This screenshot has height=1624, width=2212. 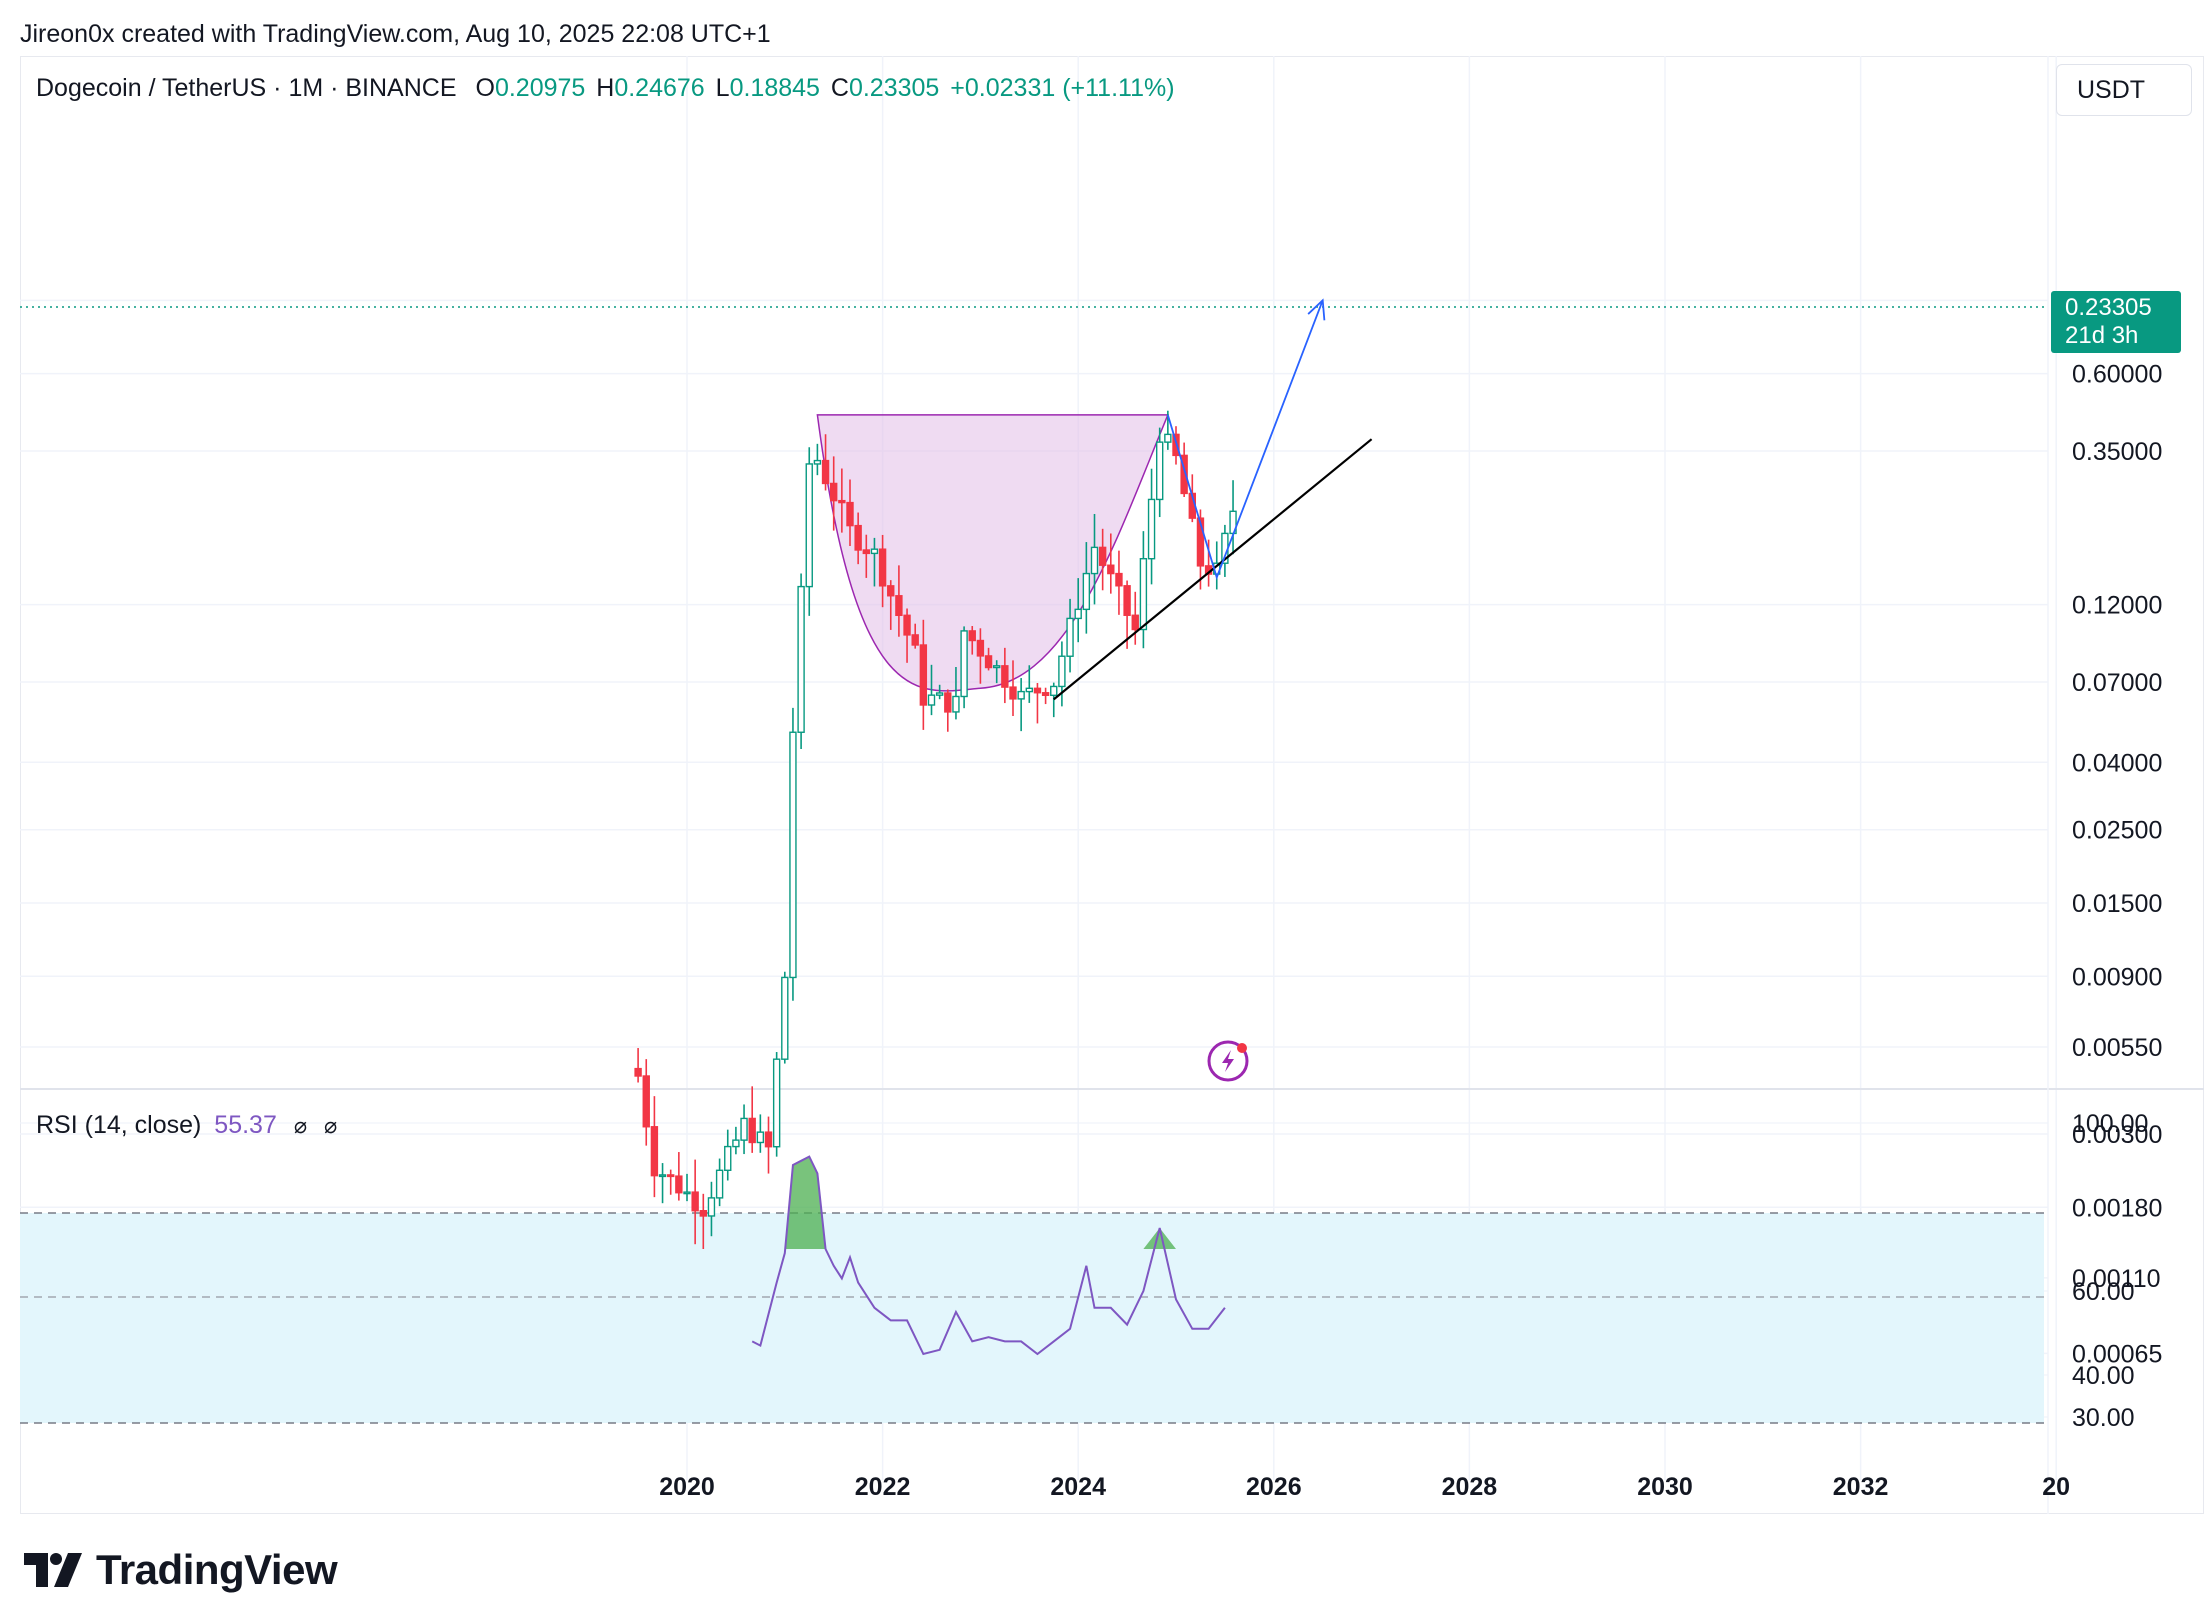 What do you see at coordinates (2117, 1208) in the screenshot?
I see `price-tick-label: 0.00180` at bounding box center [2117, 1208].